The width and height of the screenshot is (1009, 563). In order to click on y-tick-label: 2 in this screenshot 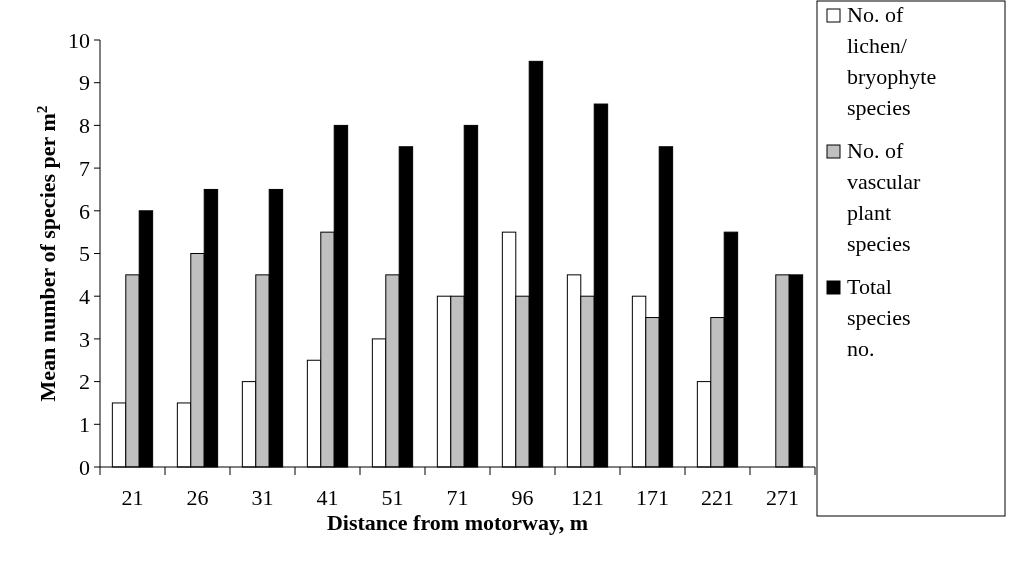, I will do `click(84, 382)`.